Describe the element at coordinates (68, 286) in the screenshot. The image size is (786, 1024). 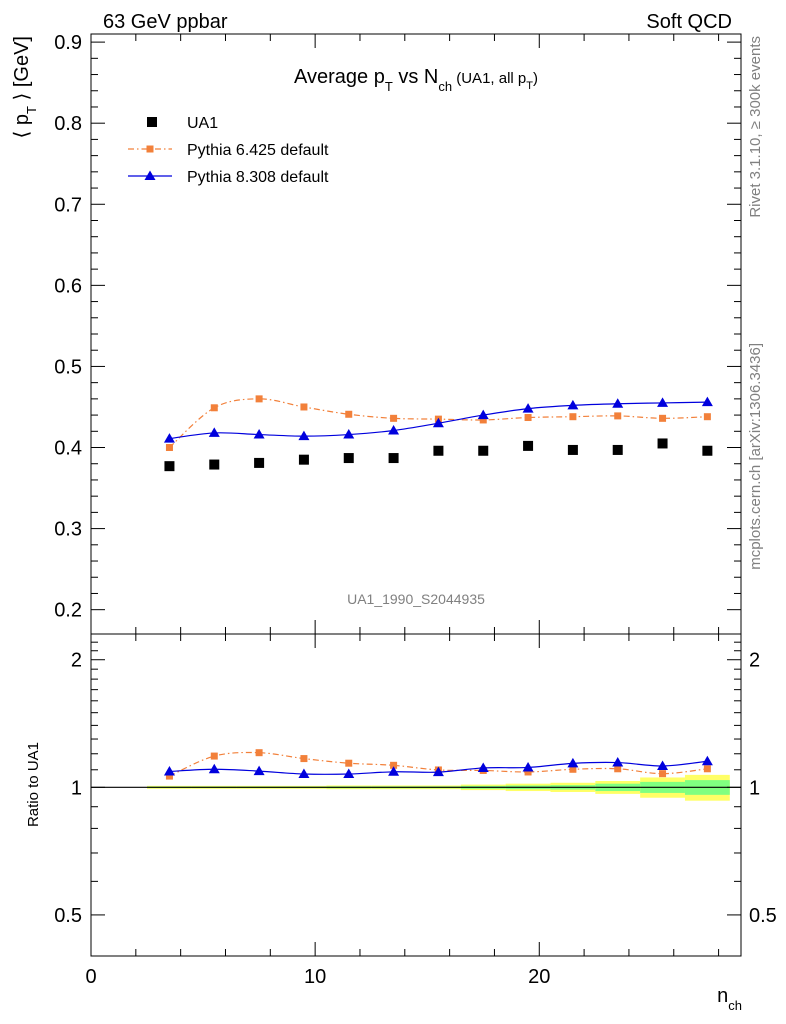
I see `main-y-tick-label: 0.6` at that location.